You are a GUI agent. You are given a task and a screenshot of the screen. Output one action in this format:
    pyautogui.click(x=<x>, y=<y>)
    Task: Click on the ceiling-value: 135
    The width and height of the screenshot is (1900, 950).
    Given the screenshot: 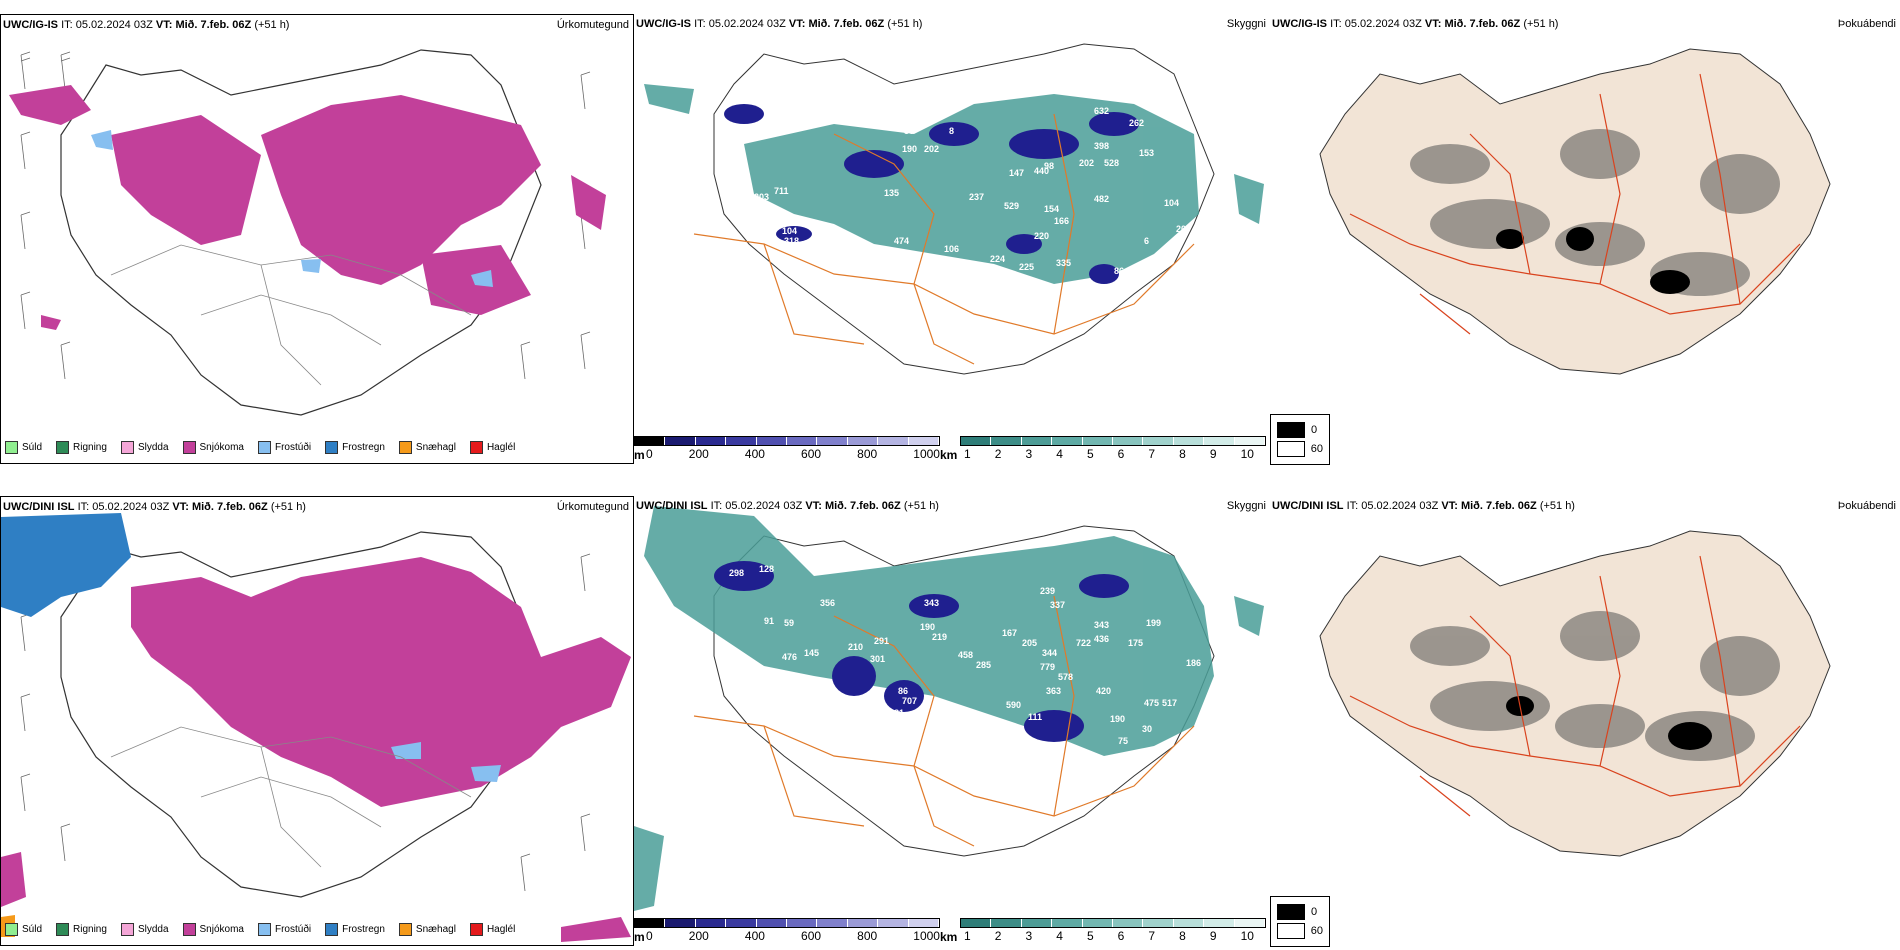 What is the action you would take?
    pyautogui.click(x=891, y=193)
    